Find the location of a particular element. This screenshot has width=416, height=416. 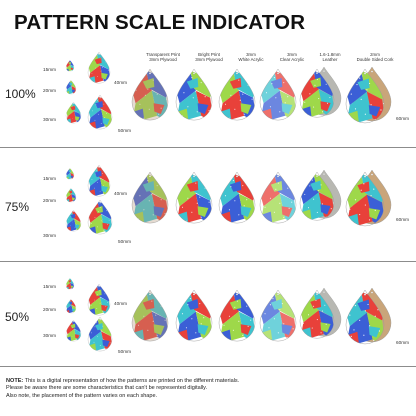

material-heading-white-acrylic: 3mm White Acrylic is located at coordinates (251, 57).